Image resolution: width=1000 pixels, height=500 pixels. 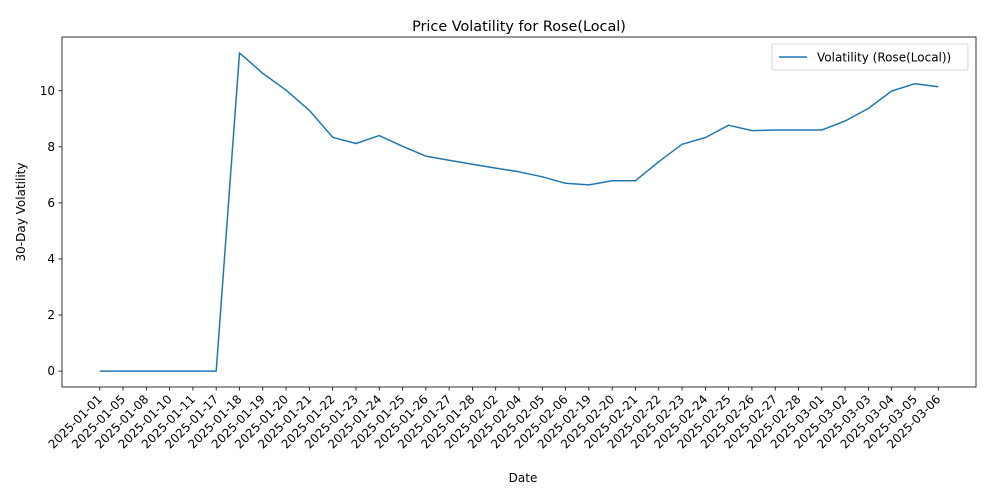 I want to click on y-axis-ticks: 0 2 4 6 8 10, so click(x=51, y=231).